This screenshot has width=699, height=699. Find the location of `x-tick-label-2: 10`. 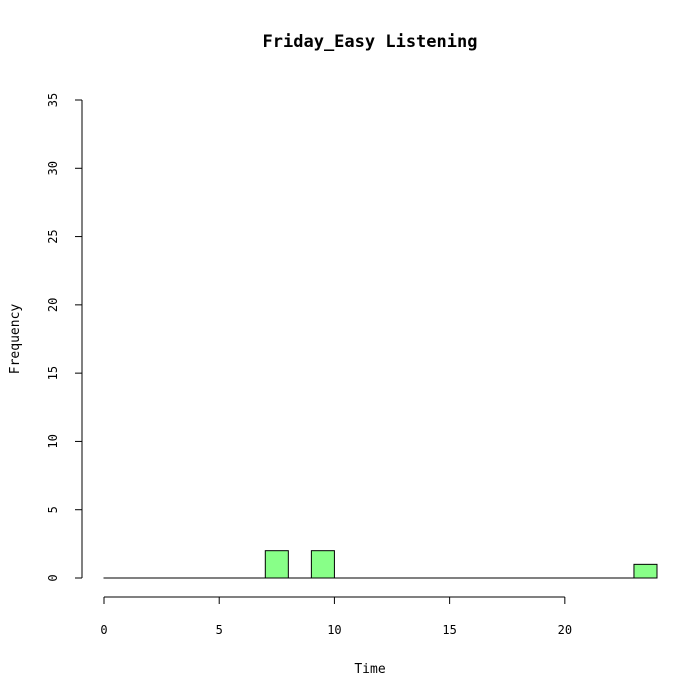

x-tick-label-2: 10 is located at coordinates (334, 630).